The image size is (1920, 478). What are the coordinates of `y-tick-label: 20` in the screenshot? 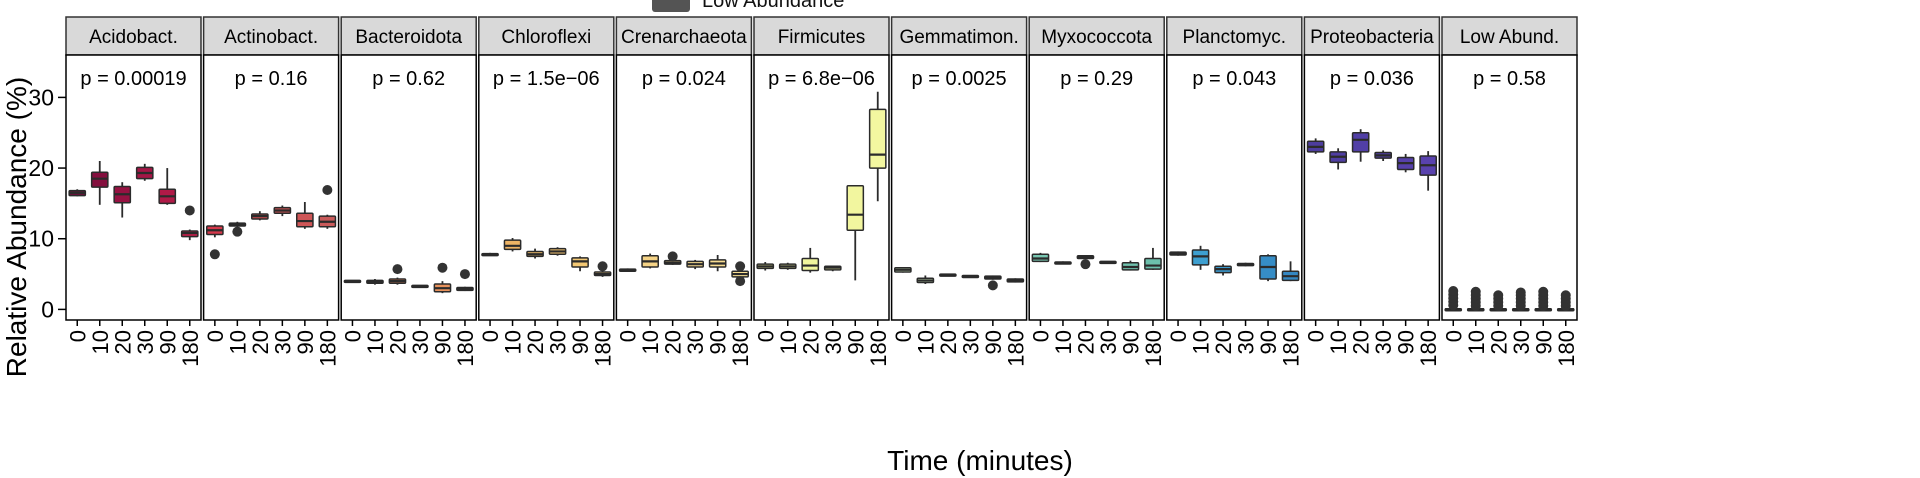 It's located at (41, 168).